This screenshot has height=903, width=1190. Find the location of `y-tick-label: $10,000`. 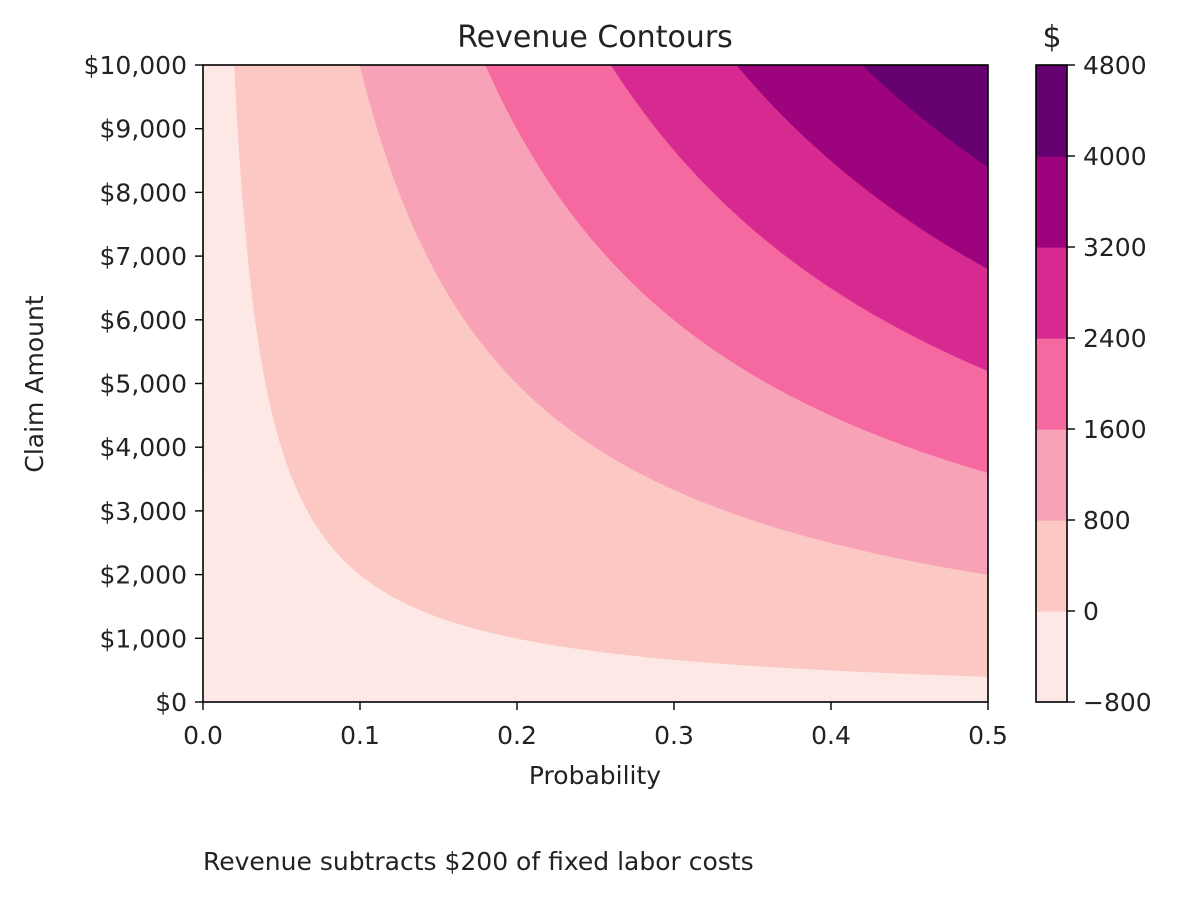

y-tick-label: $10,000 is located at coordinates (135, 65).